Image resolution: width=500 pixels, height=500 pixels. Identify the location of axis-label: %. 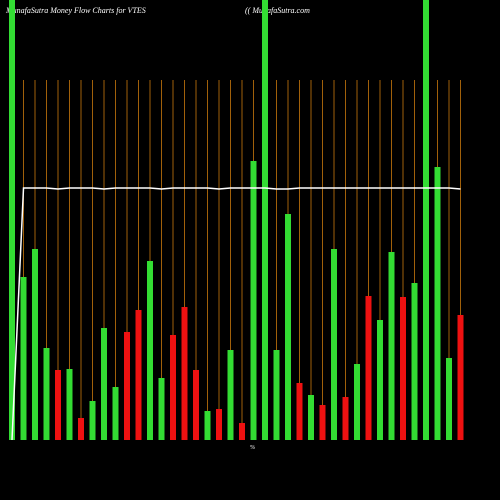
(252, 448).